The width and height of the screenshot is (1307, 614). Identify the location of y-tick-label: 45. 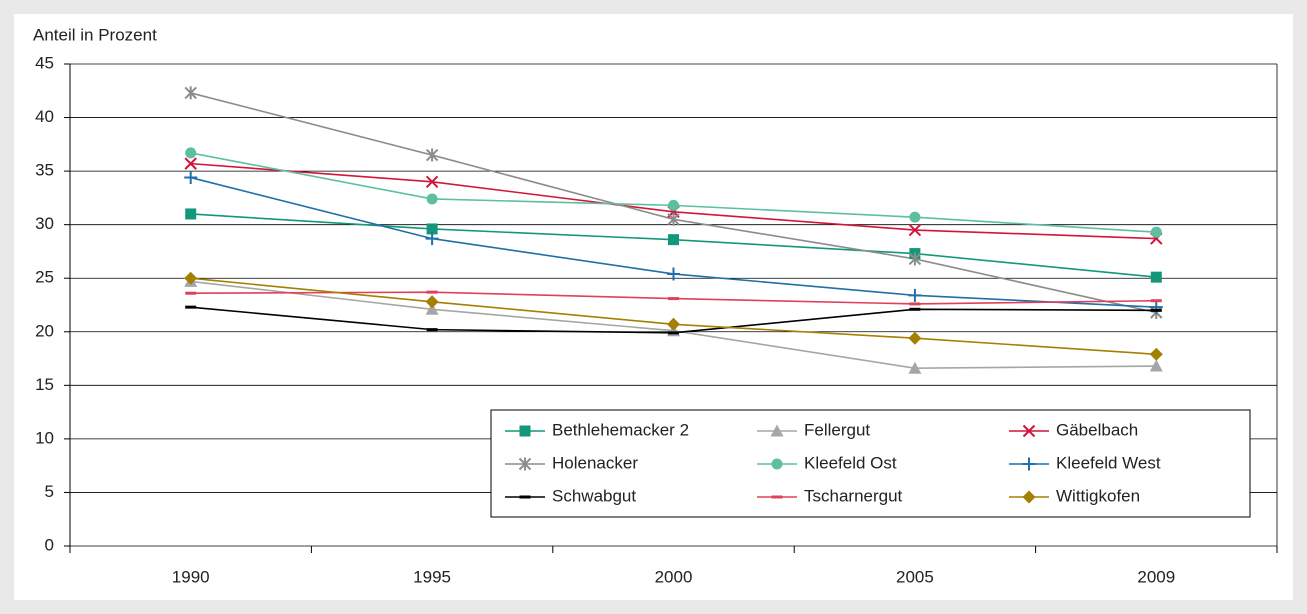
(44, 62).